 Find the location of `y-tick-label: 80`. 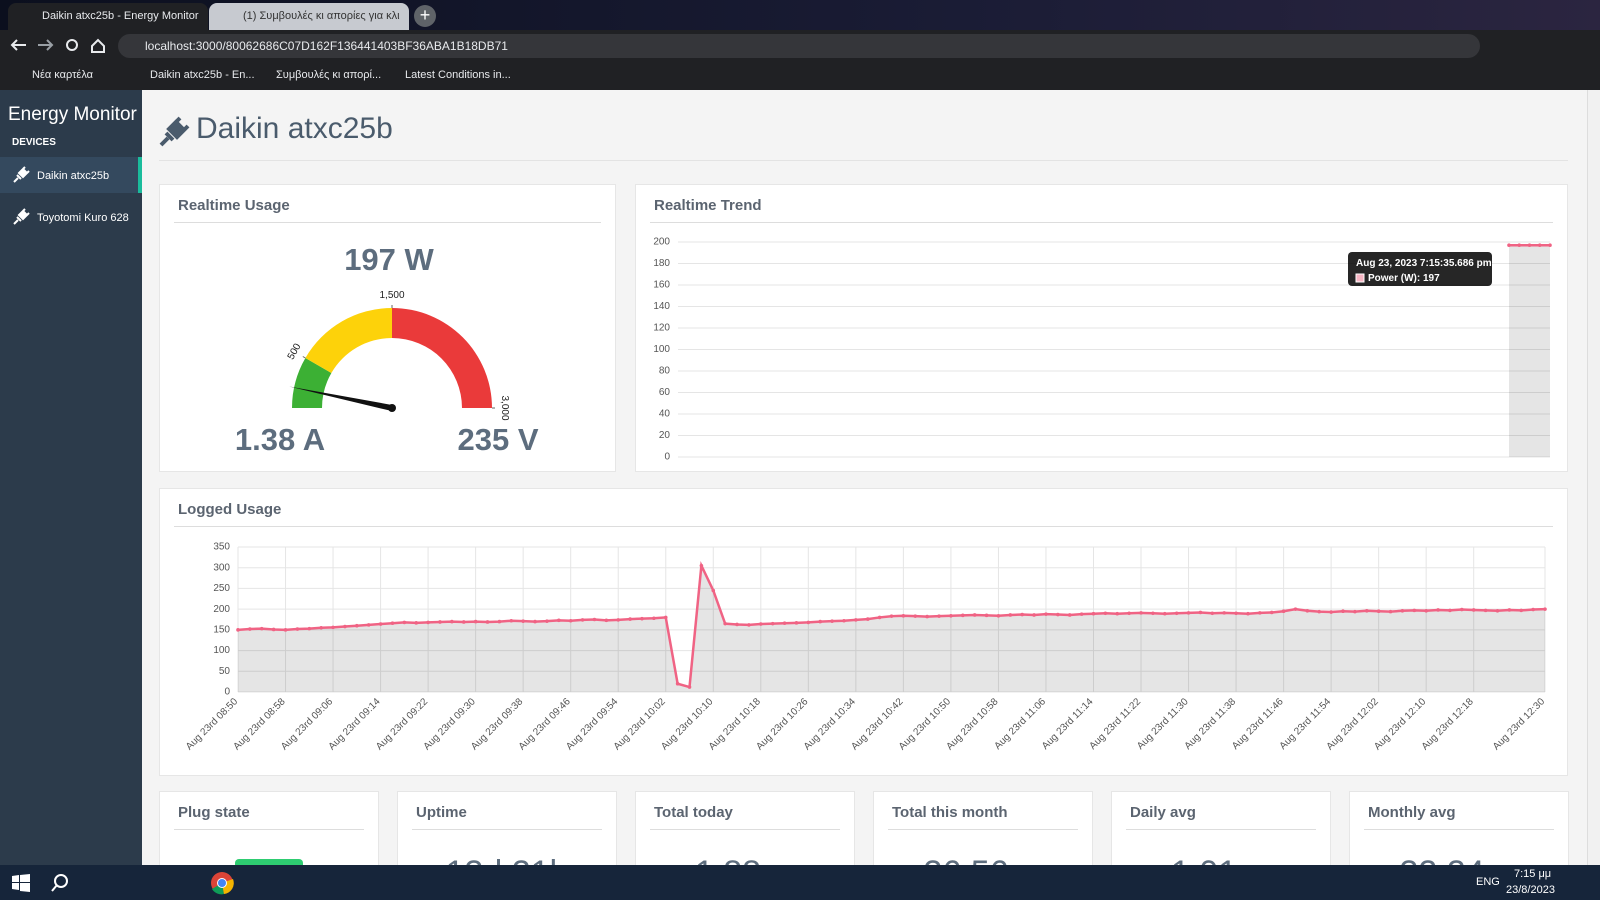

y-tick-label: 80 is located at coordinates (665, 371).